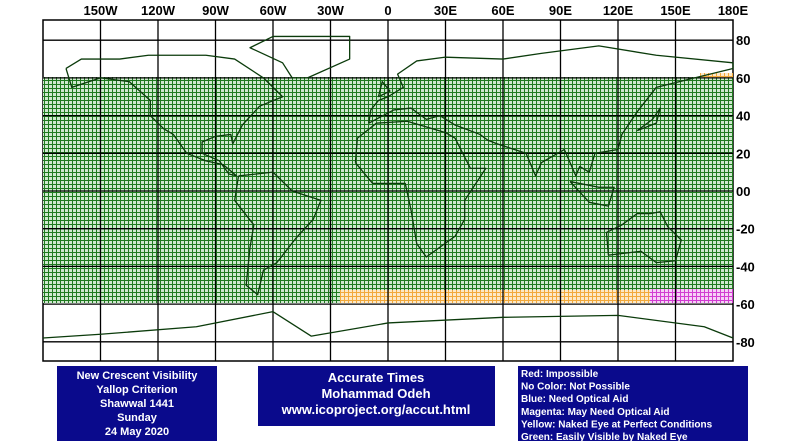 This screenshot has width=800, height=445. Describe the element at coordinates (330, 10) in the screenshot. I see `longitude-label: 30W` at that location.